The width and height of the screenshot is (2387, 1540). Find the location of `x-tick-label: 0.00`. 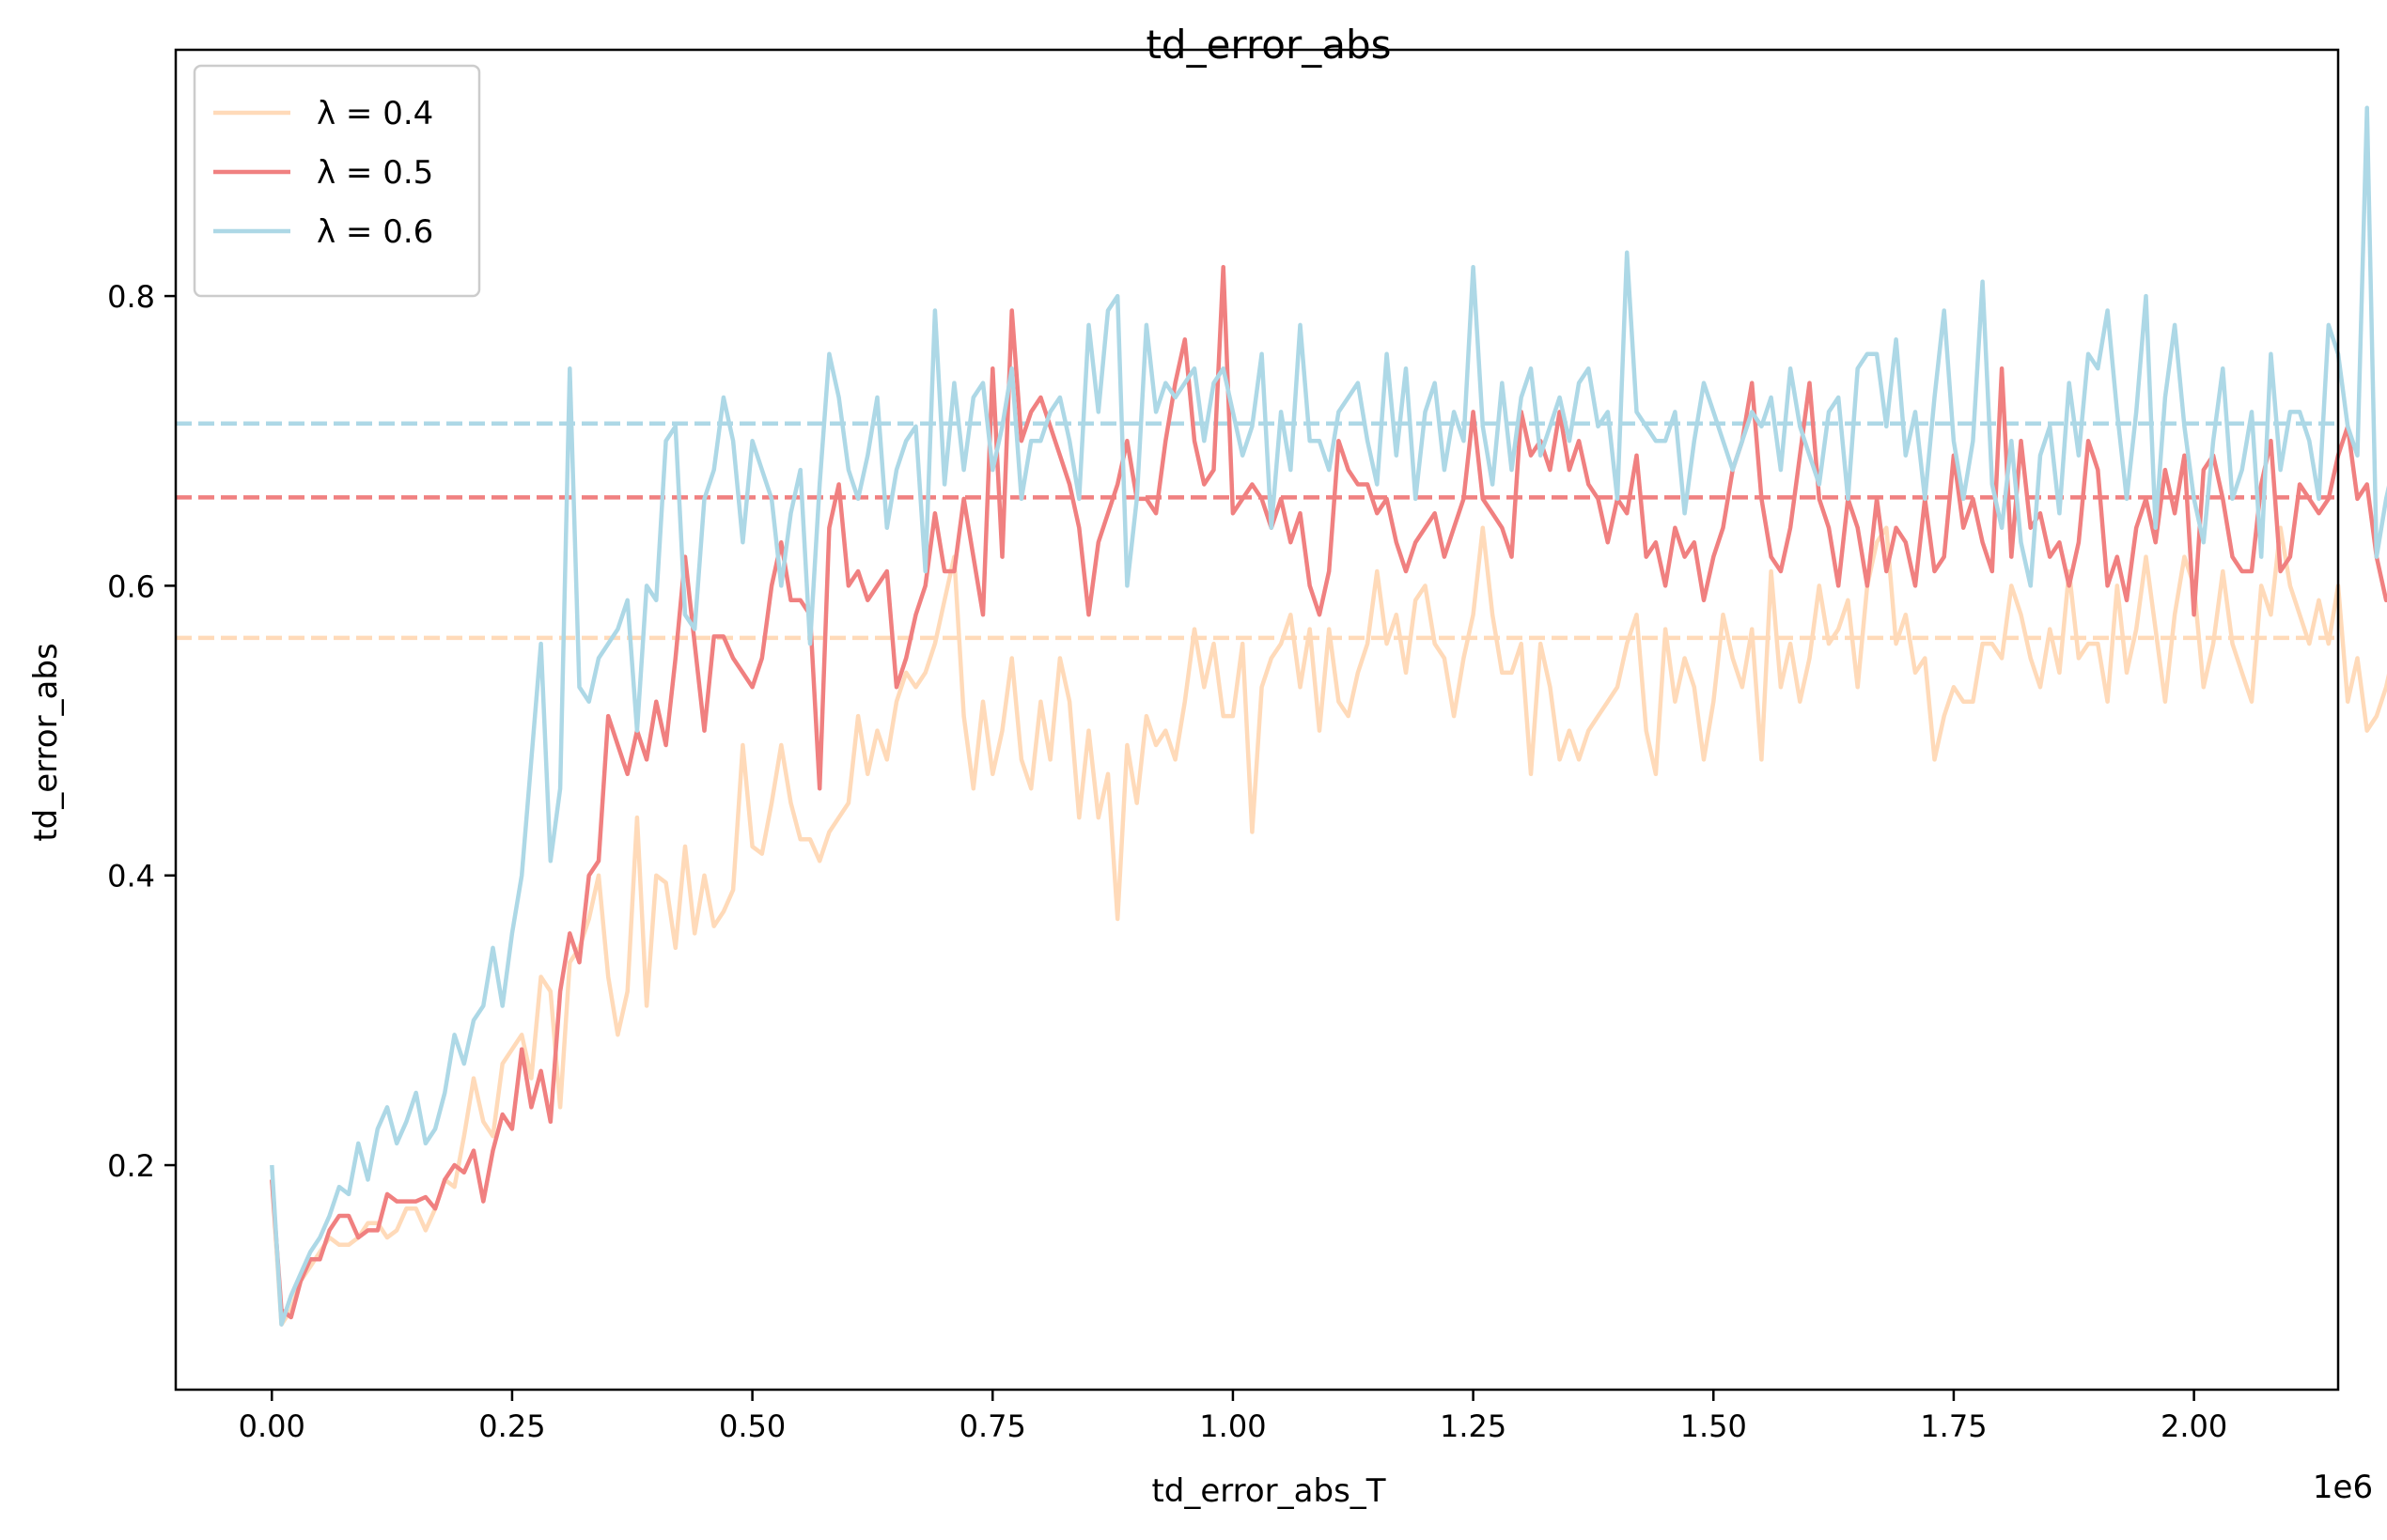

x-tick-label: 0.00 is located at coordinates (272, 1426).